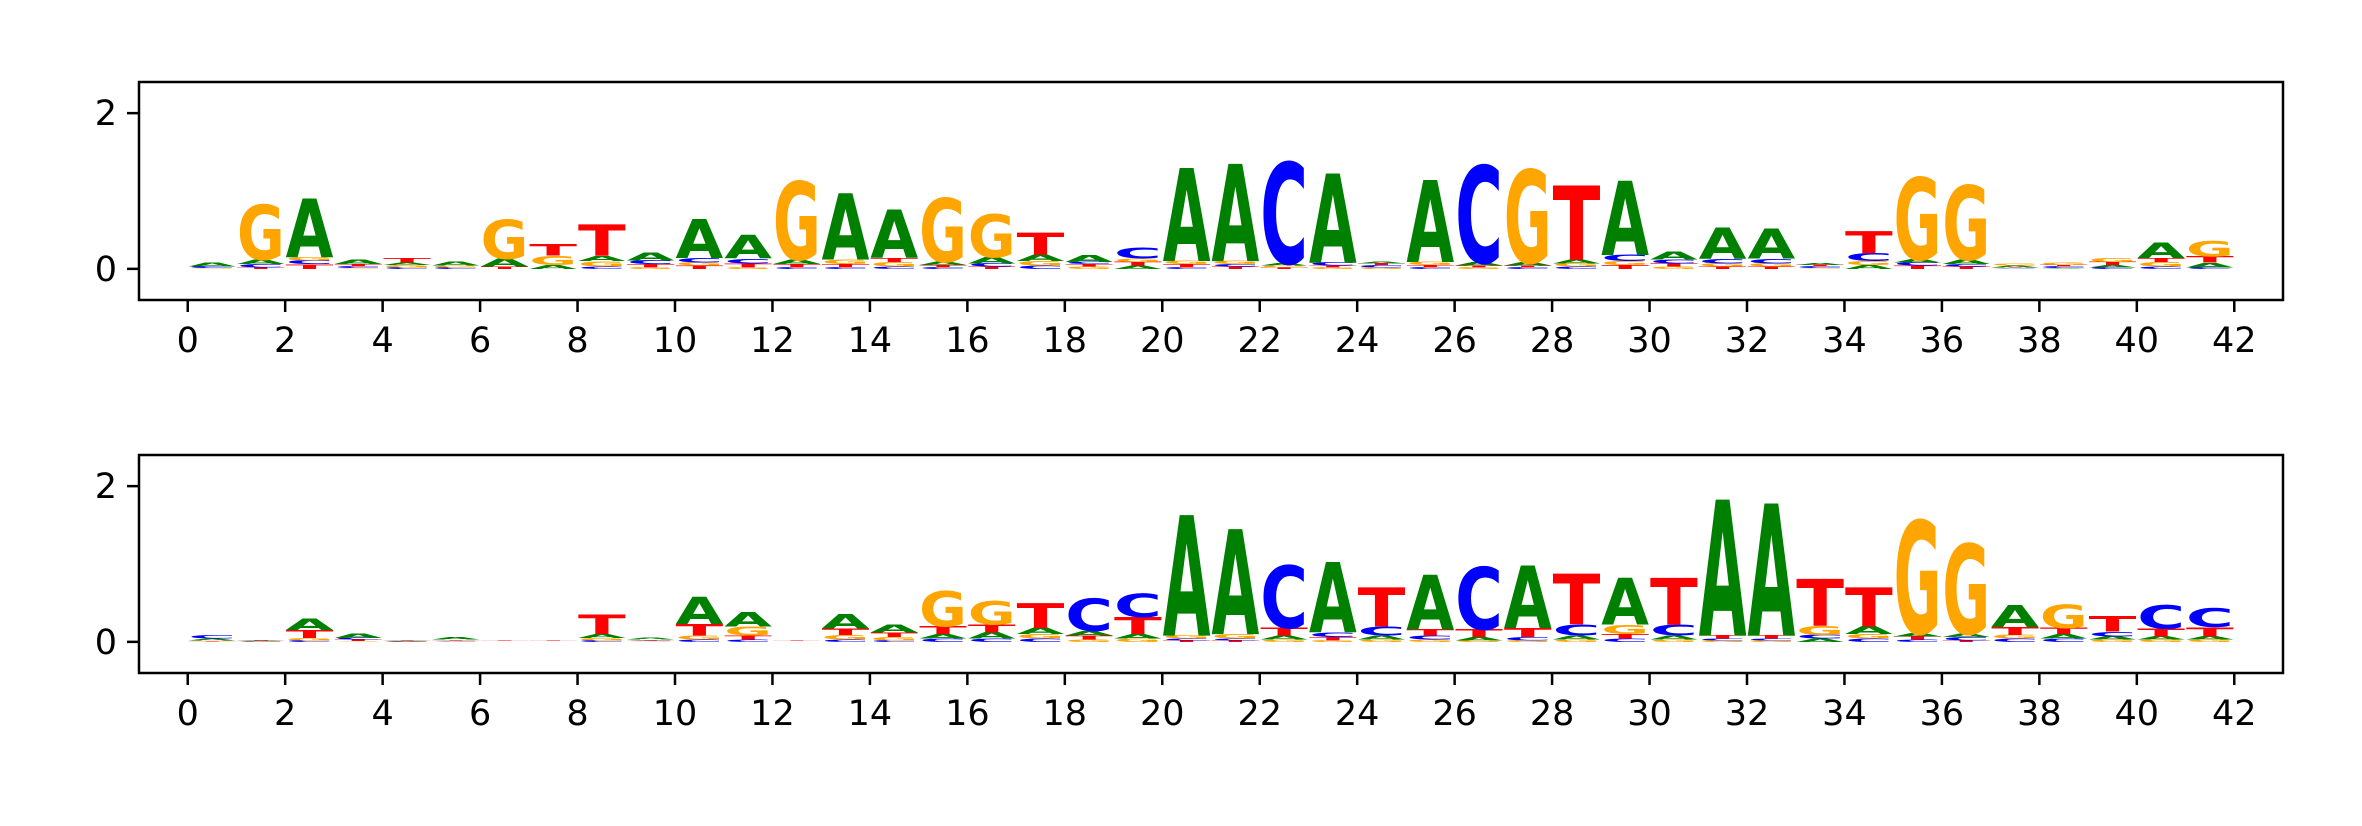 The height and width of the screenshot is (826, 2362). What do you see at coordinates (2210, 641) in the screenshot?
I see `logo-letter-G-pos-41: G` at bounding box center [2210, 641].